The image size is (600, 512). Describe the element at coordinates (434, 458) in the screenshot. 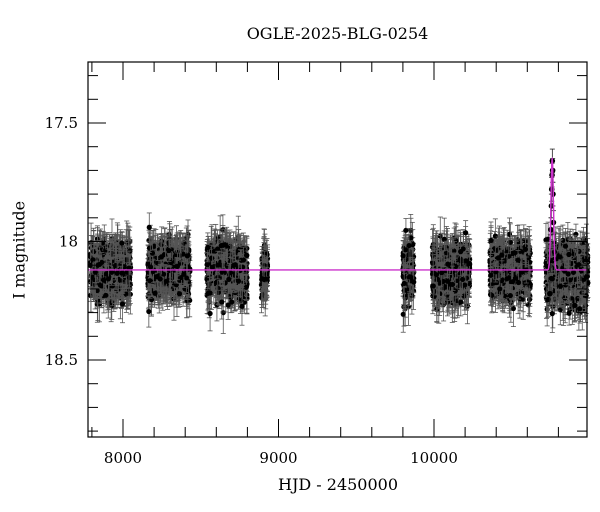

I see `x-tick-label: 10000` at that location.